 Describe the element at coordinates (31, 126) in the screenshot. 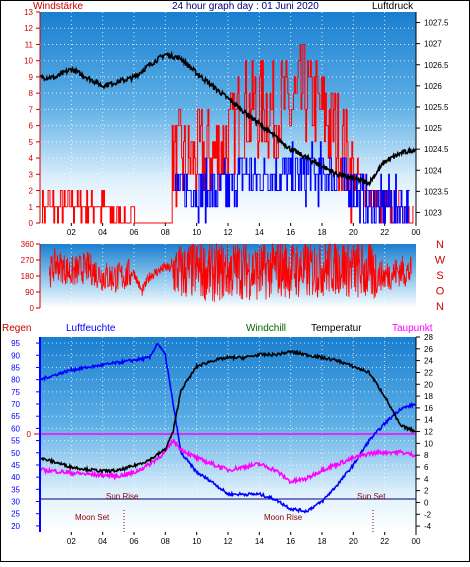

I see `wind-tick-label: 6` at that location.